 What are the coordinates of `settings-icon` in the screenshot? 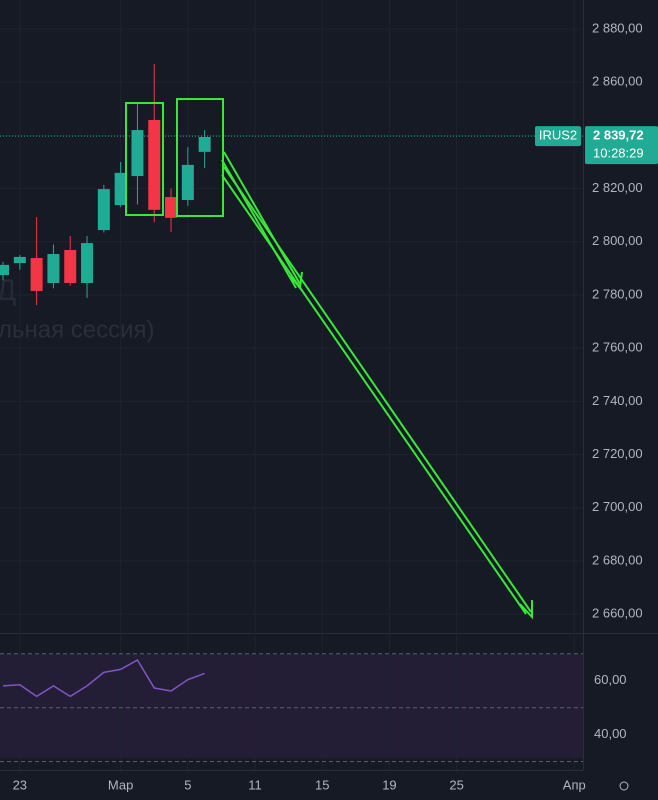 It's located at (624, 786).